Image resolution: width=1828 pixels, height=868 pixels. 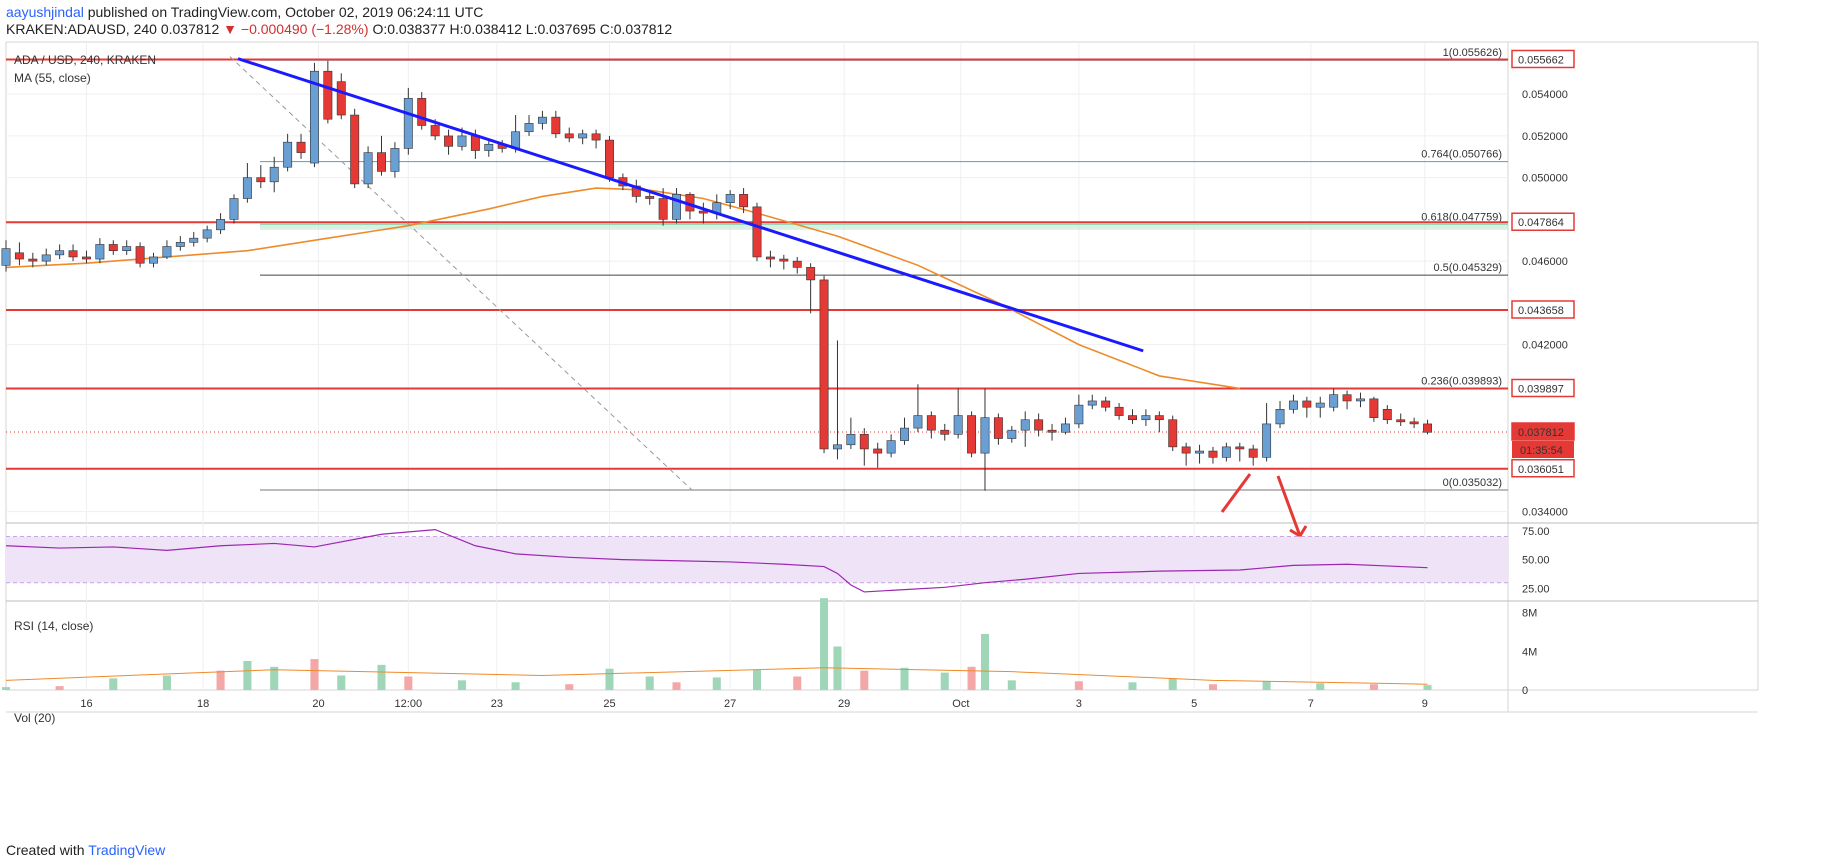 What do you see at coordinates (1468, 268) in the screenshot?
I see `fib-level-label: 0.5(0.045329)` at bounding box center [1468, 268].